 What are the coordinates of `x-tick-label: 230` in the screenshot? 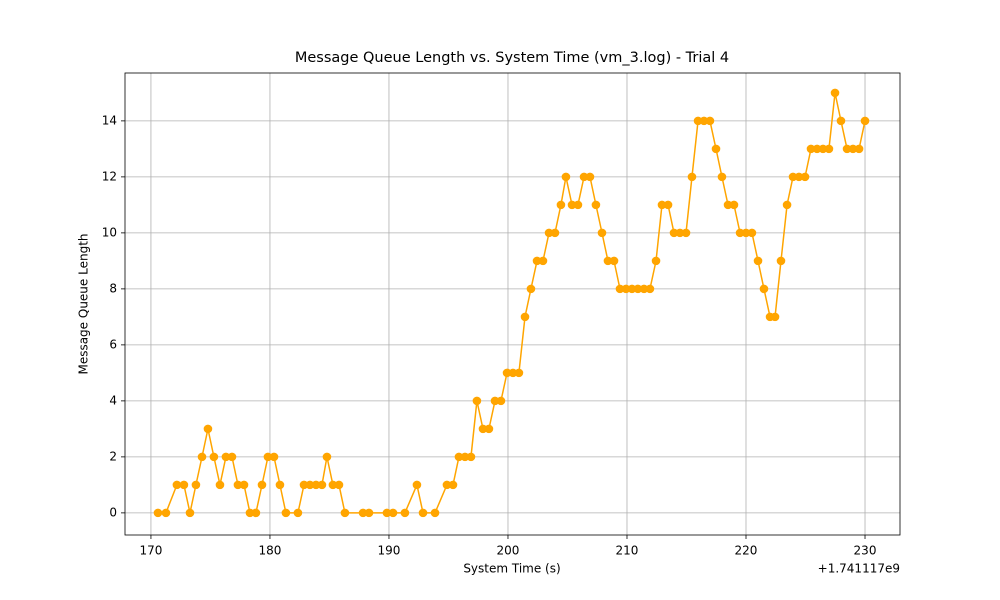 It's located at (865, 551).